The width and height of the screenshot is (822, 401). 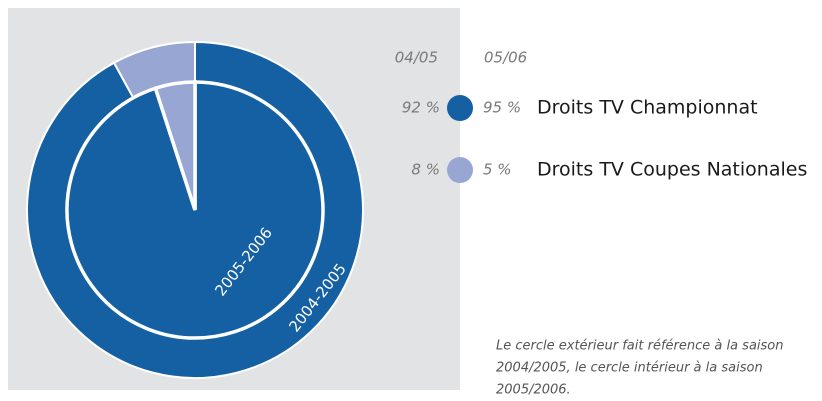 I want to click on legend-header: 05/06, so click(x=505, y=58).